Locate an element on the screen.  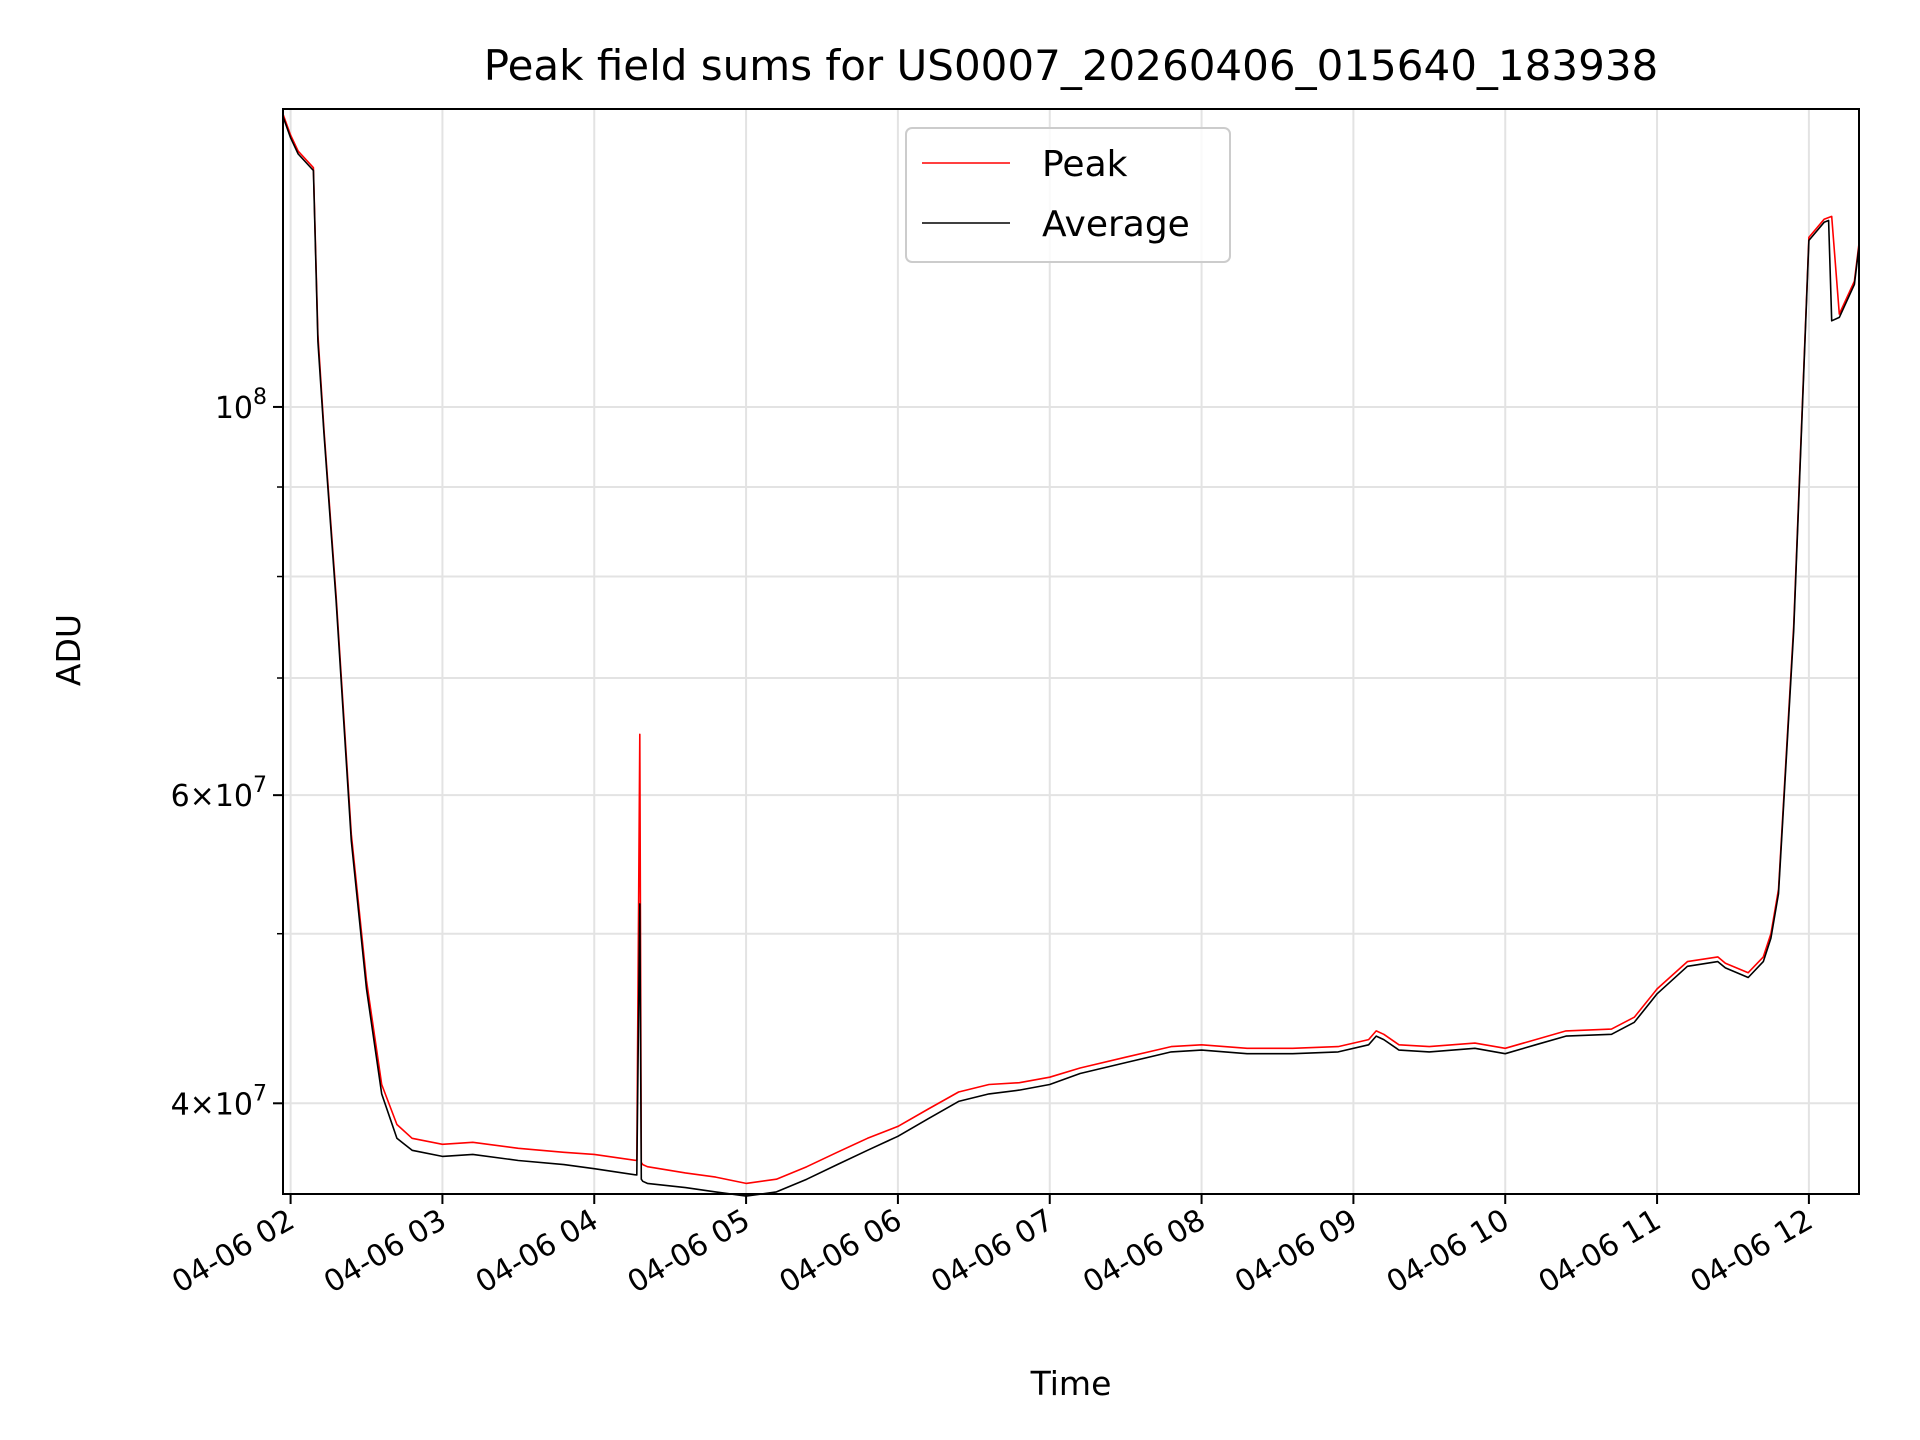
y-tick-label: 108 is located at coordinates (241, 405).